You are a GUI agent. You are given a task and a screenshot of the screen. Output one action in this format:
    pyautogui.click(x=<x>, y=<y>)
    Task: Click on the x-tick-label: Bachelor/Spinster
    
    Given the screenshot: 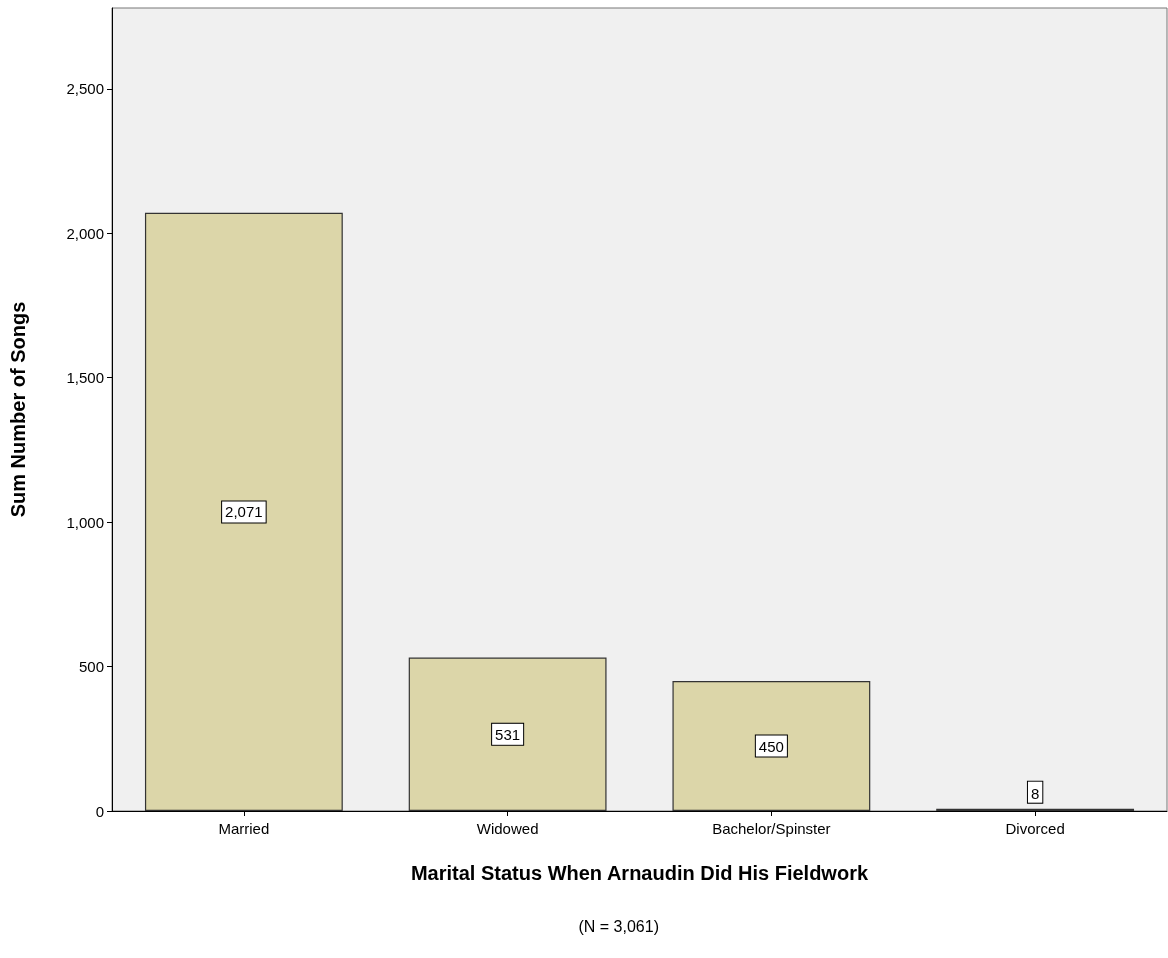 What is the action you would take?
    pyautogui.click(x=771, y=828)
    